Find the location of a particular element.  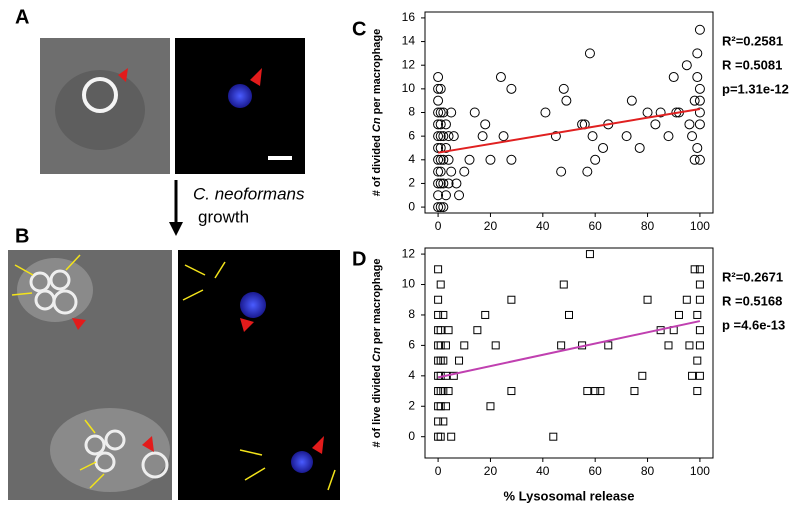

x-tick-label: 80 is located at coordinates (648, 226).